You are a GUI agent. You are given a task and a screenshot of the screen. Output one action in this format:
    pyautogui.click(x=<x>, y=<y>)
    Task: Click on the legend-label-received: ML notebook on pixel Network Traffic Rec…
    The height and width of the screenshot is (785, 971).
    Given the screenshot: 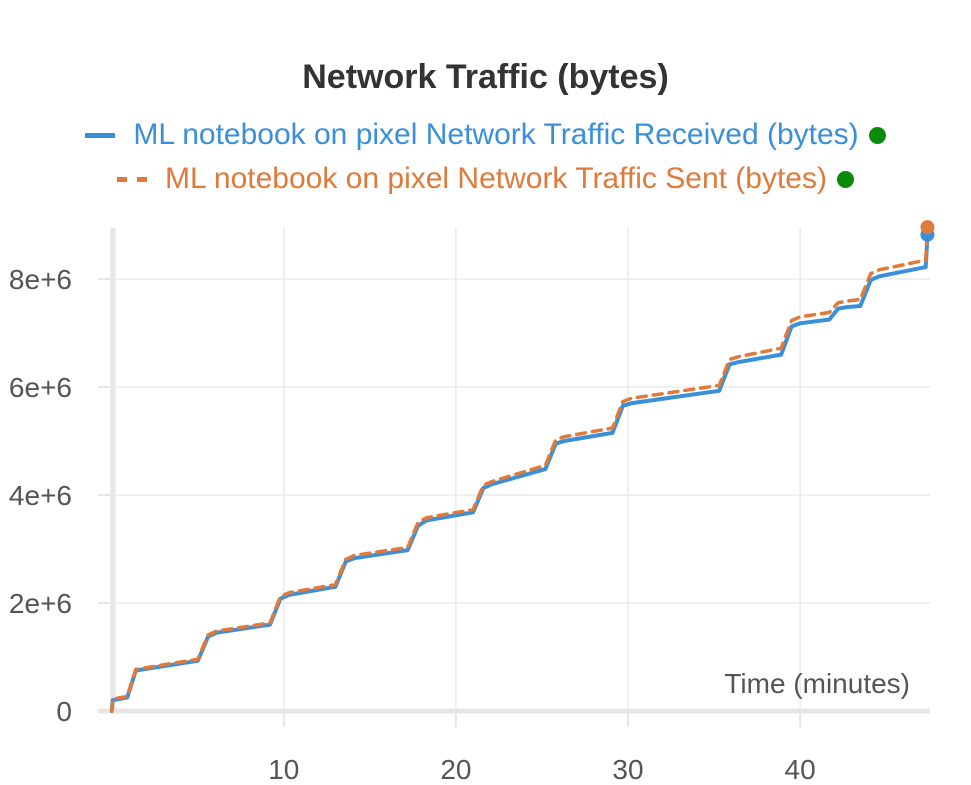 What is the action you would take?
    pyautogui.click(x=496, y=134)
    